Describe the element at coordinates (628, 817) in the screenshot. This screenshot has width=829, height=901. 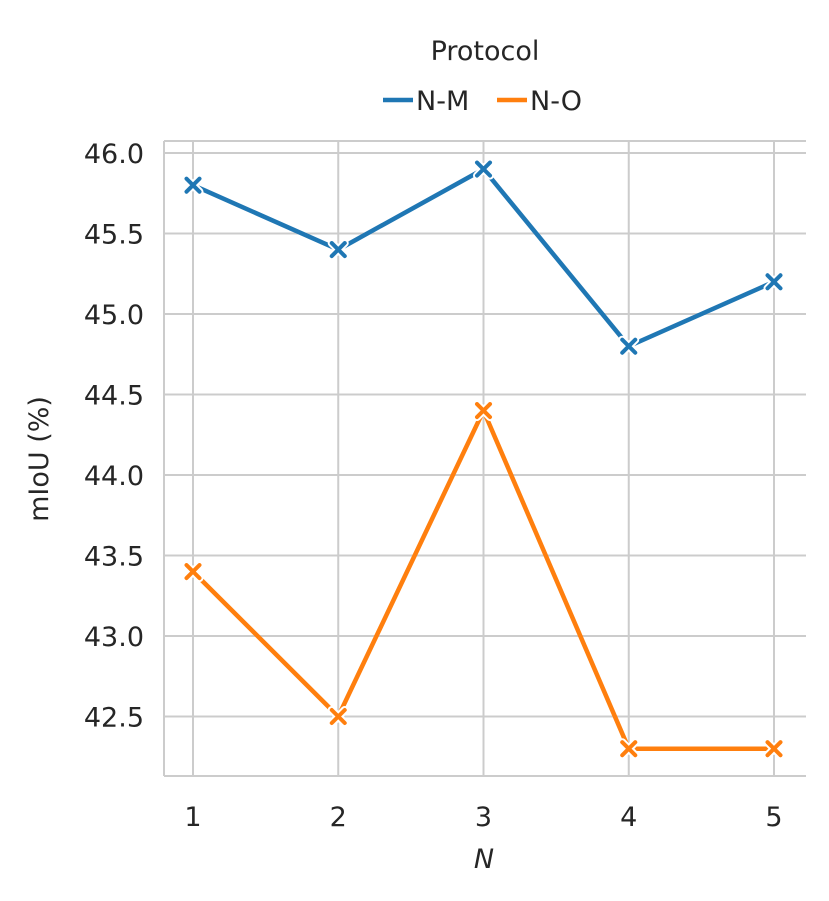
I see `x-tick-label: 4` at that location.